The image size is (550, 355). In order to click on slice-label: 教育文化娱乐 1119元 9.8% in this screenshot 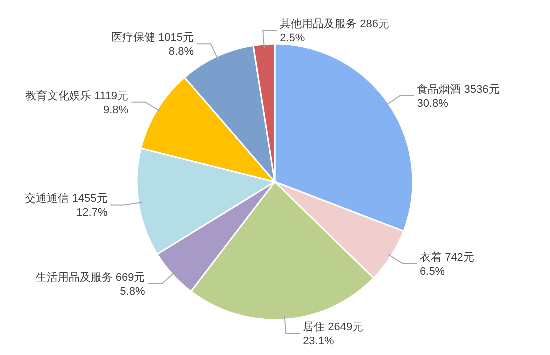, I will do `click(77, 102)`.